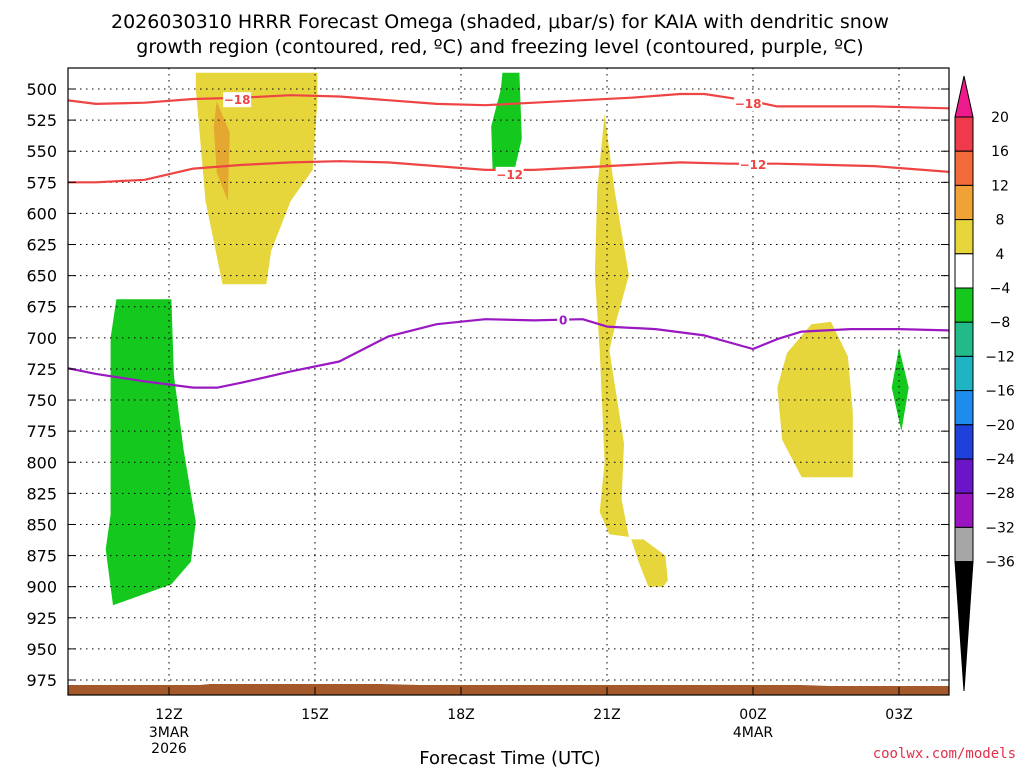 The image size is (1024, 768). What do you see at coordinates (1000, 563) in the screenshot?
I see `colorbar-label-13: −36` at bounding box center [1000, 563].